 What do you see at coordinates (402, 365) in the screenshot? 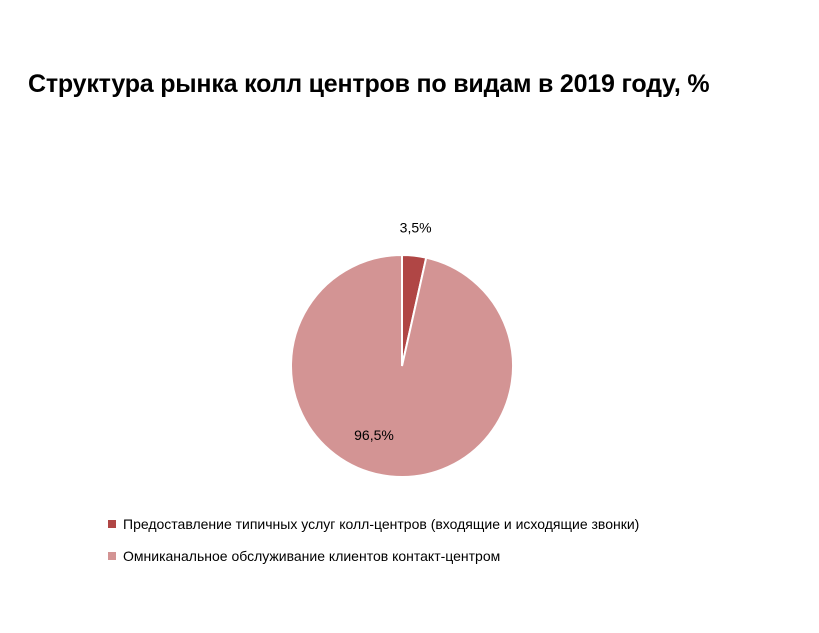
I see `pie-slice-omnichannel` at bounding box center [402, 365].